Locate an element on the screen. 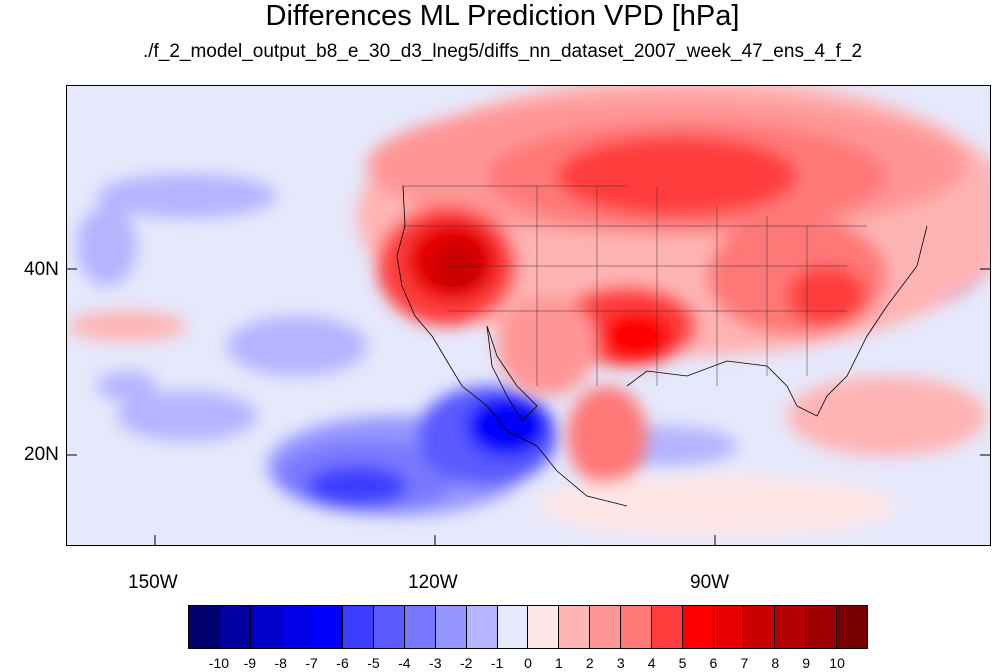 Image resolution: width=1005 pixels, height=672 pixels. colorbar-tick-label: 9 is located at coordinates (806, 663).